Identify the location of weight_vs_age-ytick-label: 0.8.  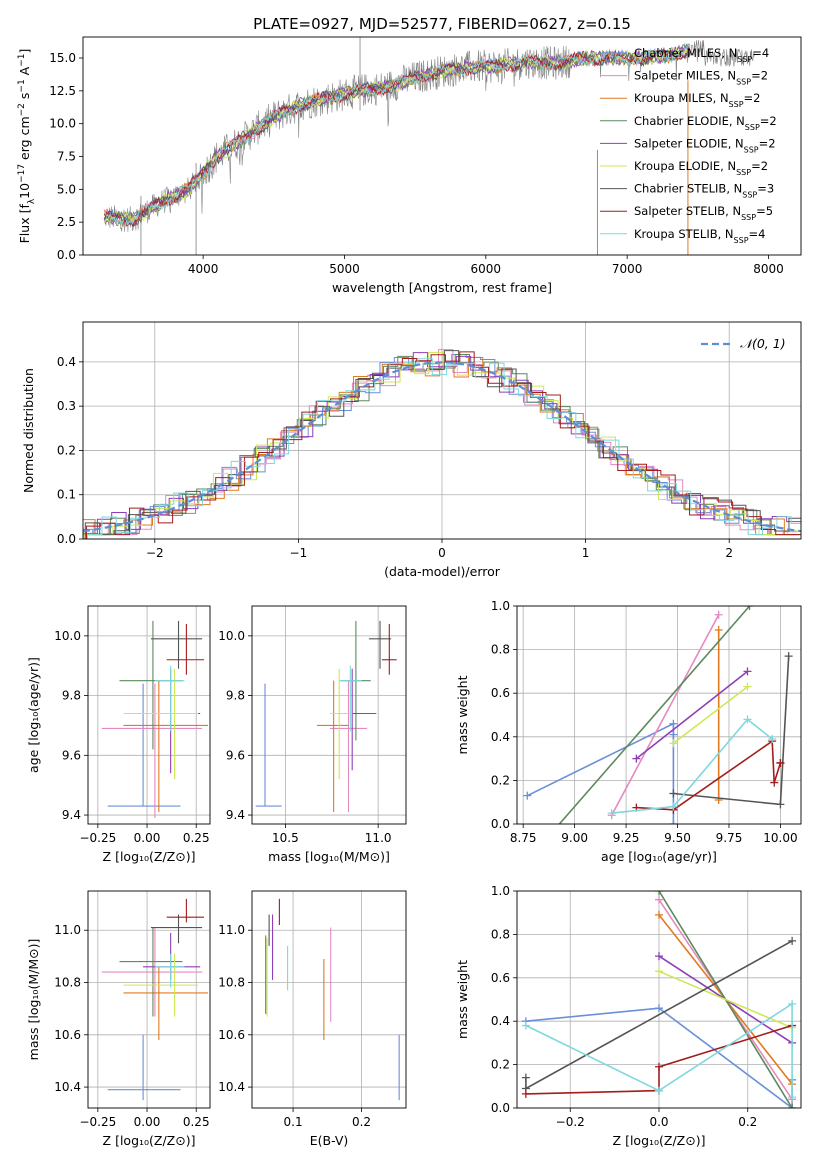
(500, 650).